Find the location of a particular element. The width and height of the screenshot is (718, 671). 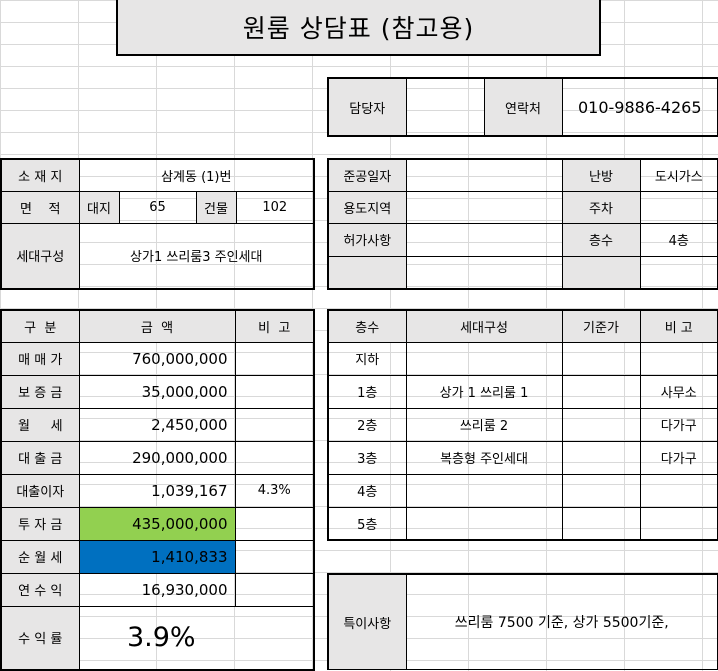

floor-composition: 복층형 주인세대 is located at coordinates (484, 457).